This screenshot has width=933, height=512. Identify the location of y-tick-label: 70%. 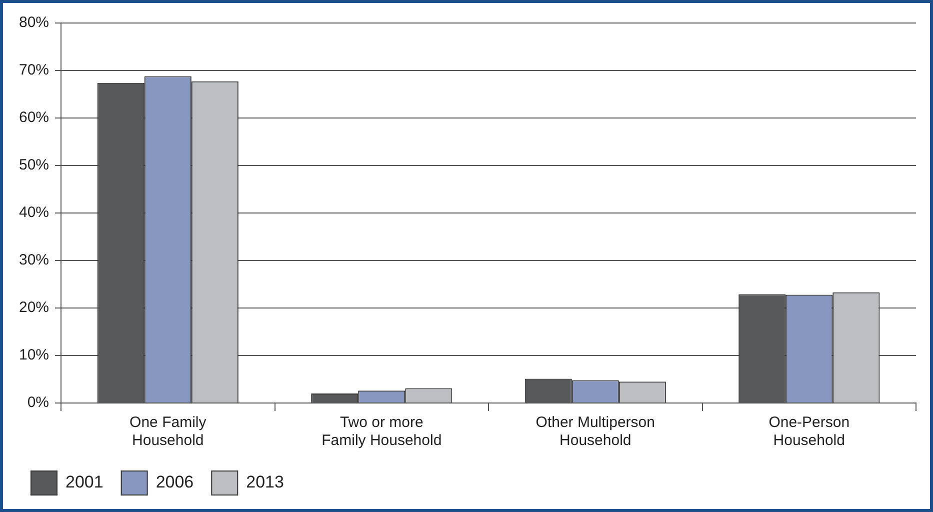
(34, 70).